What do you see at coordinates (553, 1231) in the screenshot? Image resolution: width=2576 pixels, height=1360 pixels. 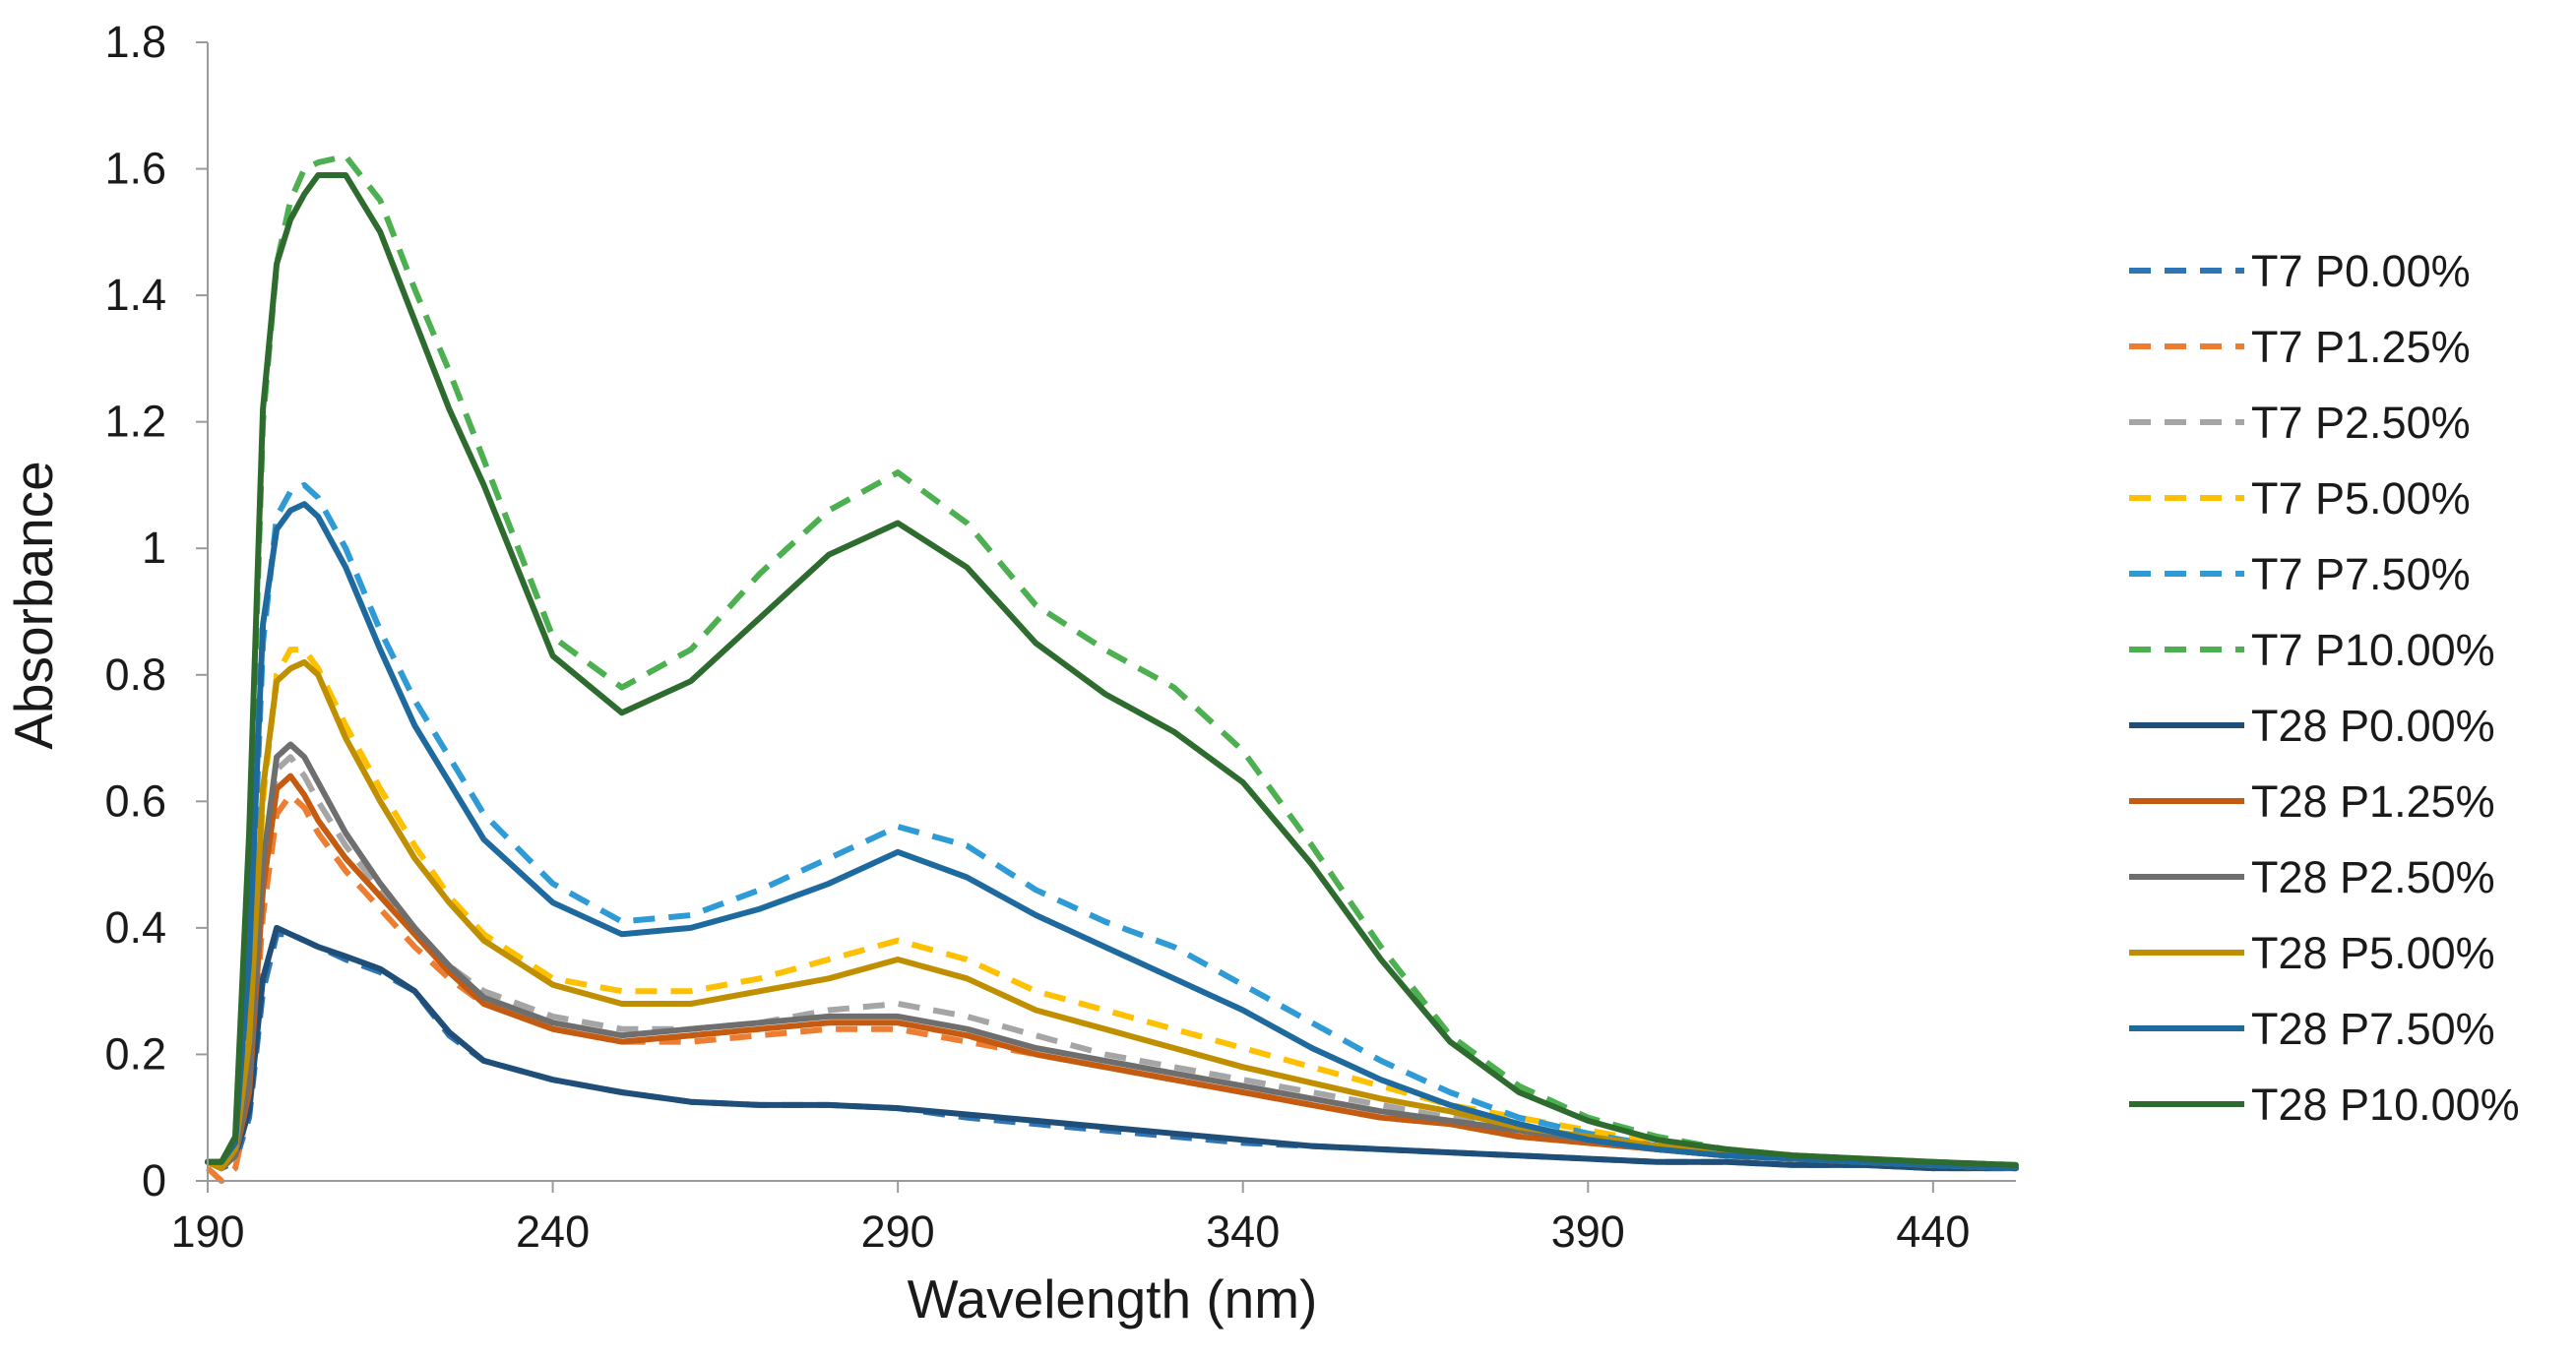 I see `x-tick-label: 240` at bounding box center [553, 1231].